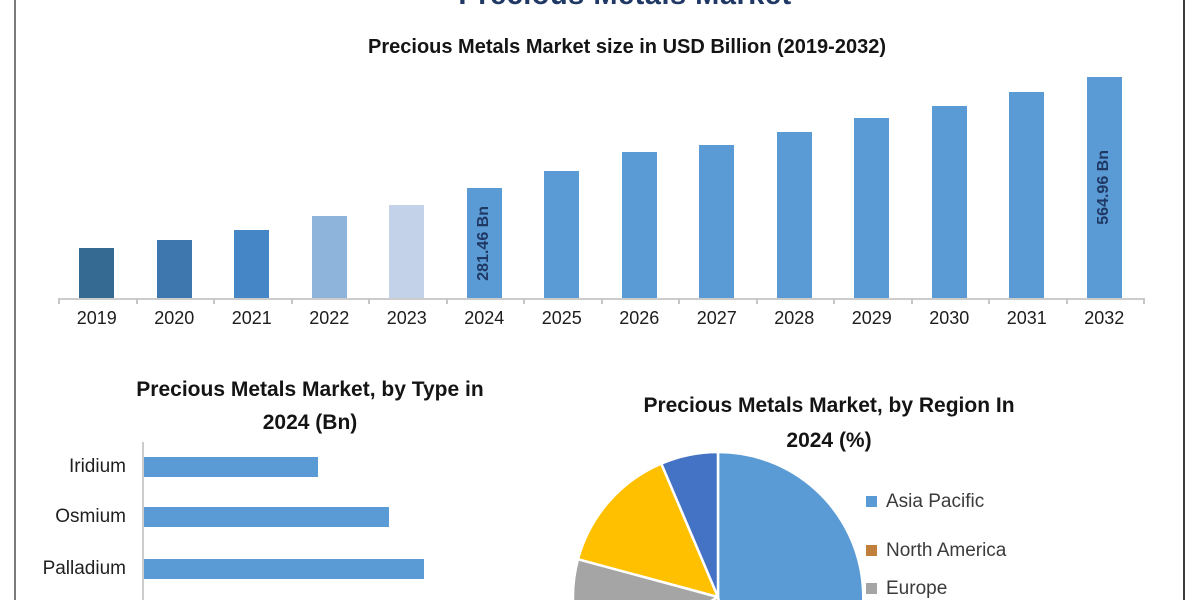 Image resolution: width=1200 pixels, height=600 pixels. What do you see at coordinates (174, 318) in the screenshot?
I see `x-axis-label: 2020` at bounding box center [174, 318].